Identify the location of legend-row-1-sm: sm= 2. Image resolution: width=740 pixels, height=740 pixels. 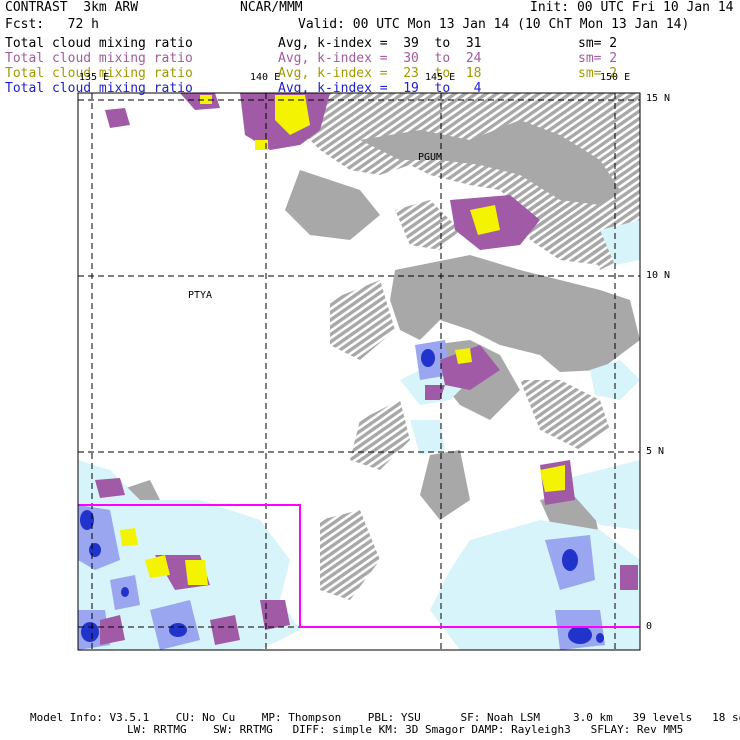
(598, 43).